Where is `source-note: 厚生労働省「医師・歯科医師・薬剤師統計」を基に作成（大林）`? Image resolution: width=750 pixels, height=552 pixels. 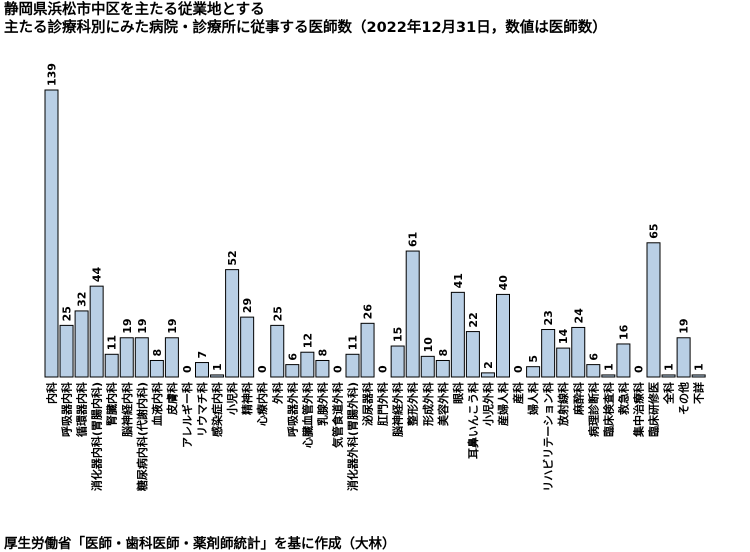 source-note: 厚生労働省「医師・歯科医師・薬剤師統計」を基に作成（大林） is located at coordinates (200, 544).